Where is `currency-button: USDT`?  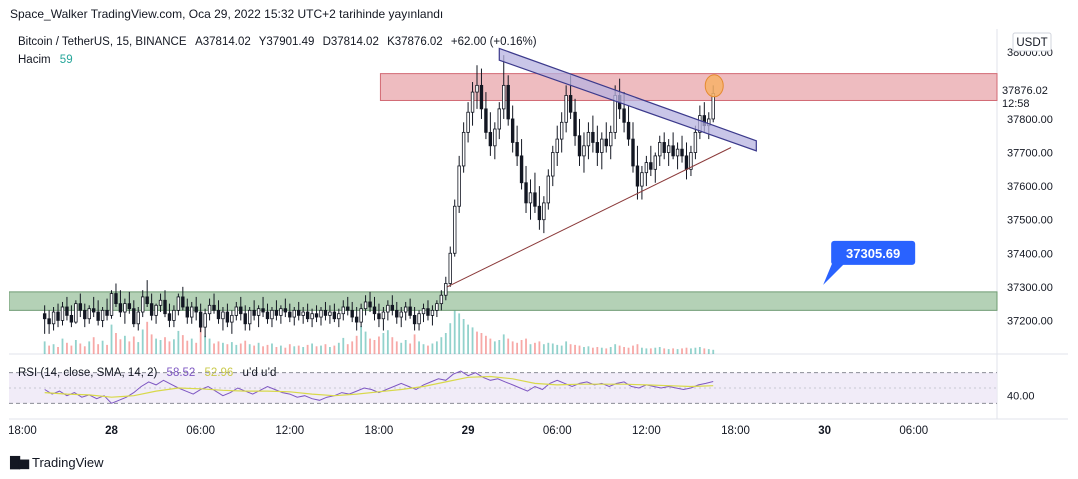 currency-button: USDT is located at coordinates (1032, 42).